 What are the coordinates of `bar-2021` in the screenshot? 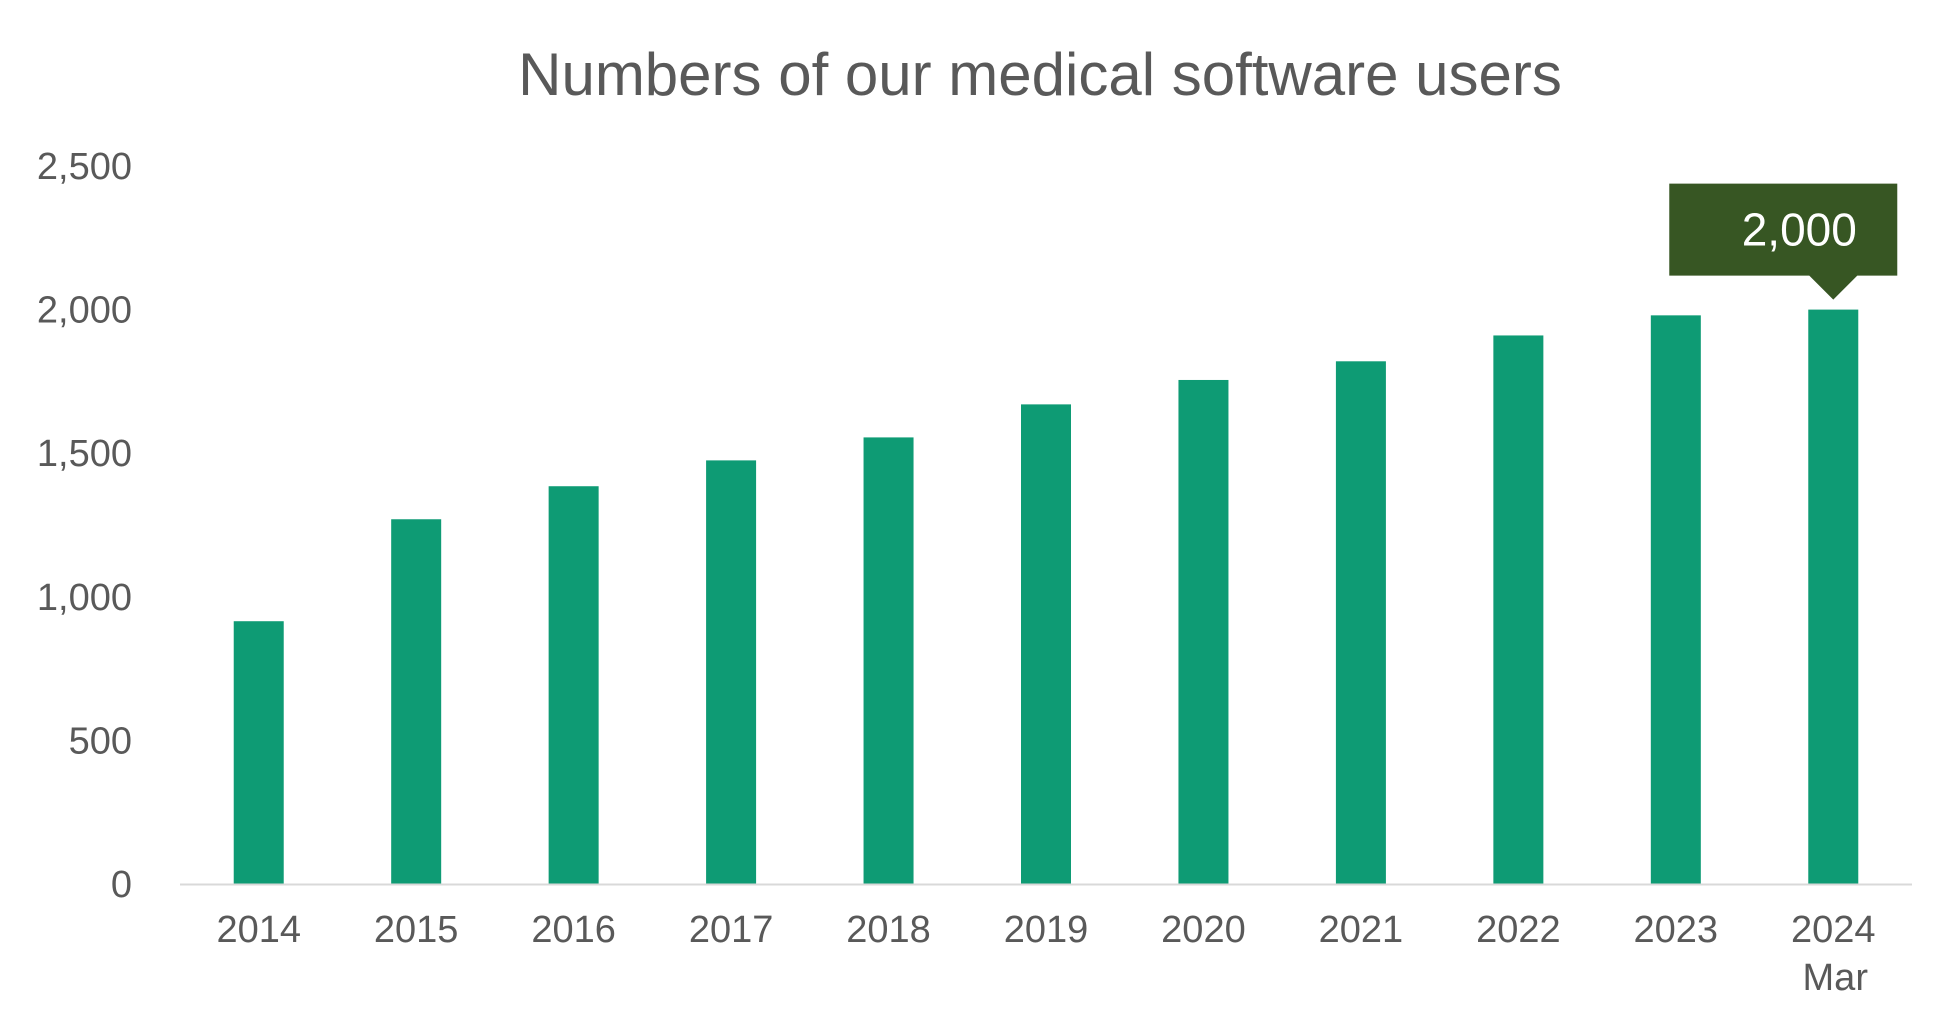 It's located at (1360, 622).